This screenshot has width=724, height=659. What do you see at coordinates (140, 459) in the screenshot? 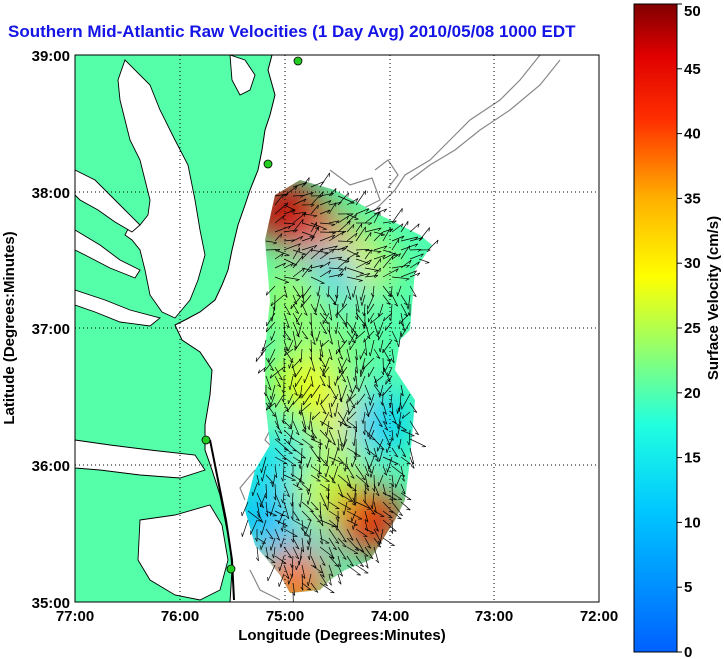
I see `albemarle-sound` at bounding box center [140, 459].